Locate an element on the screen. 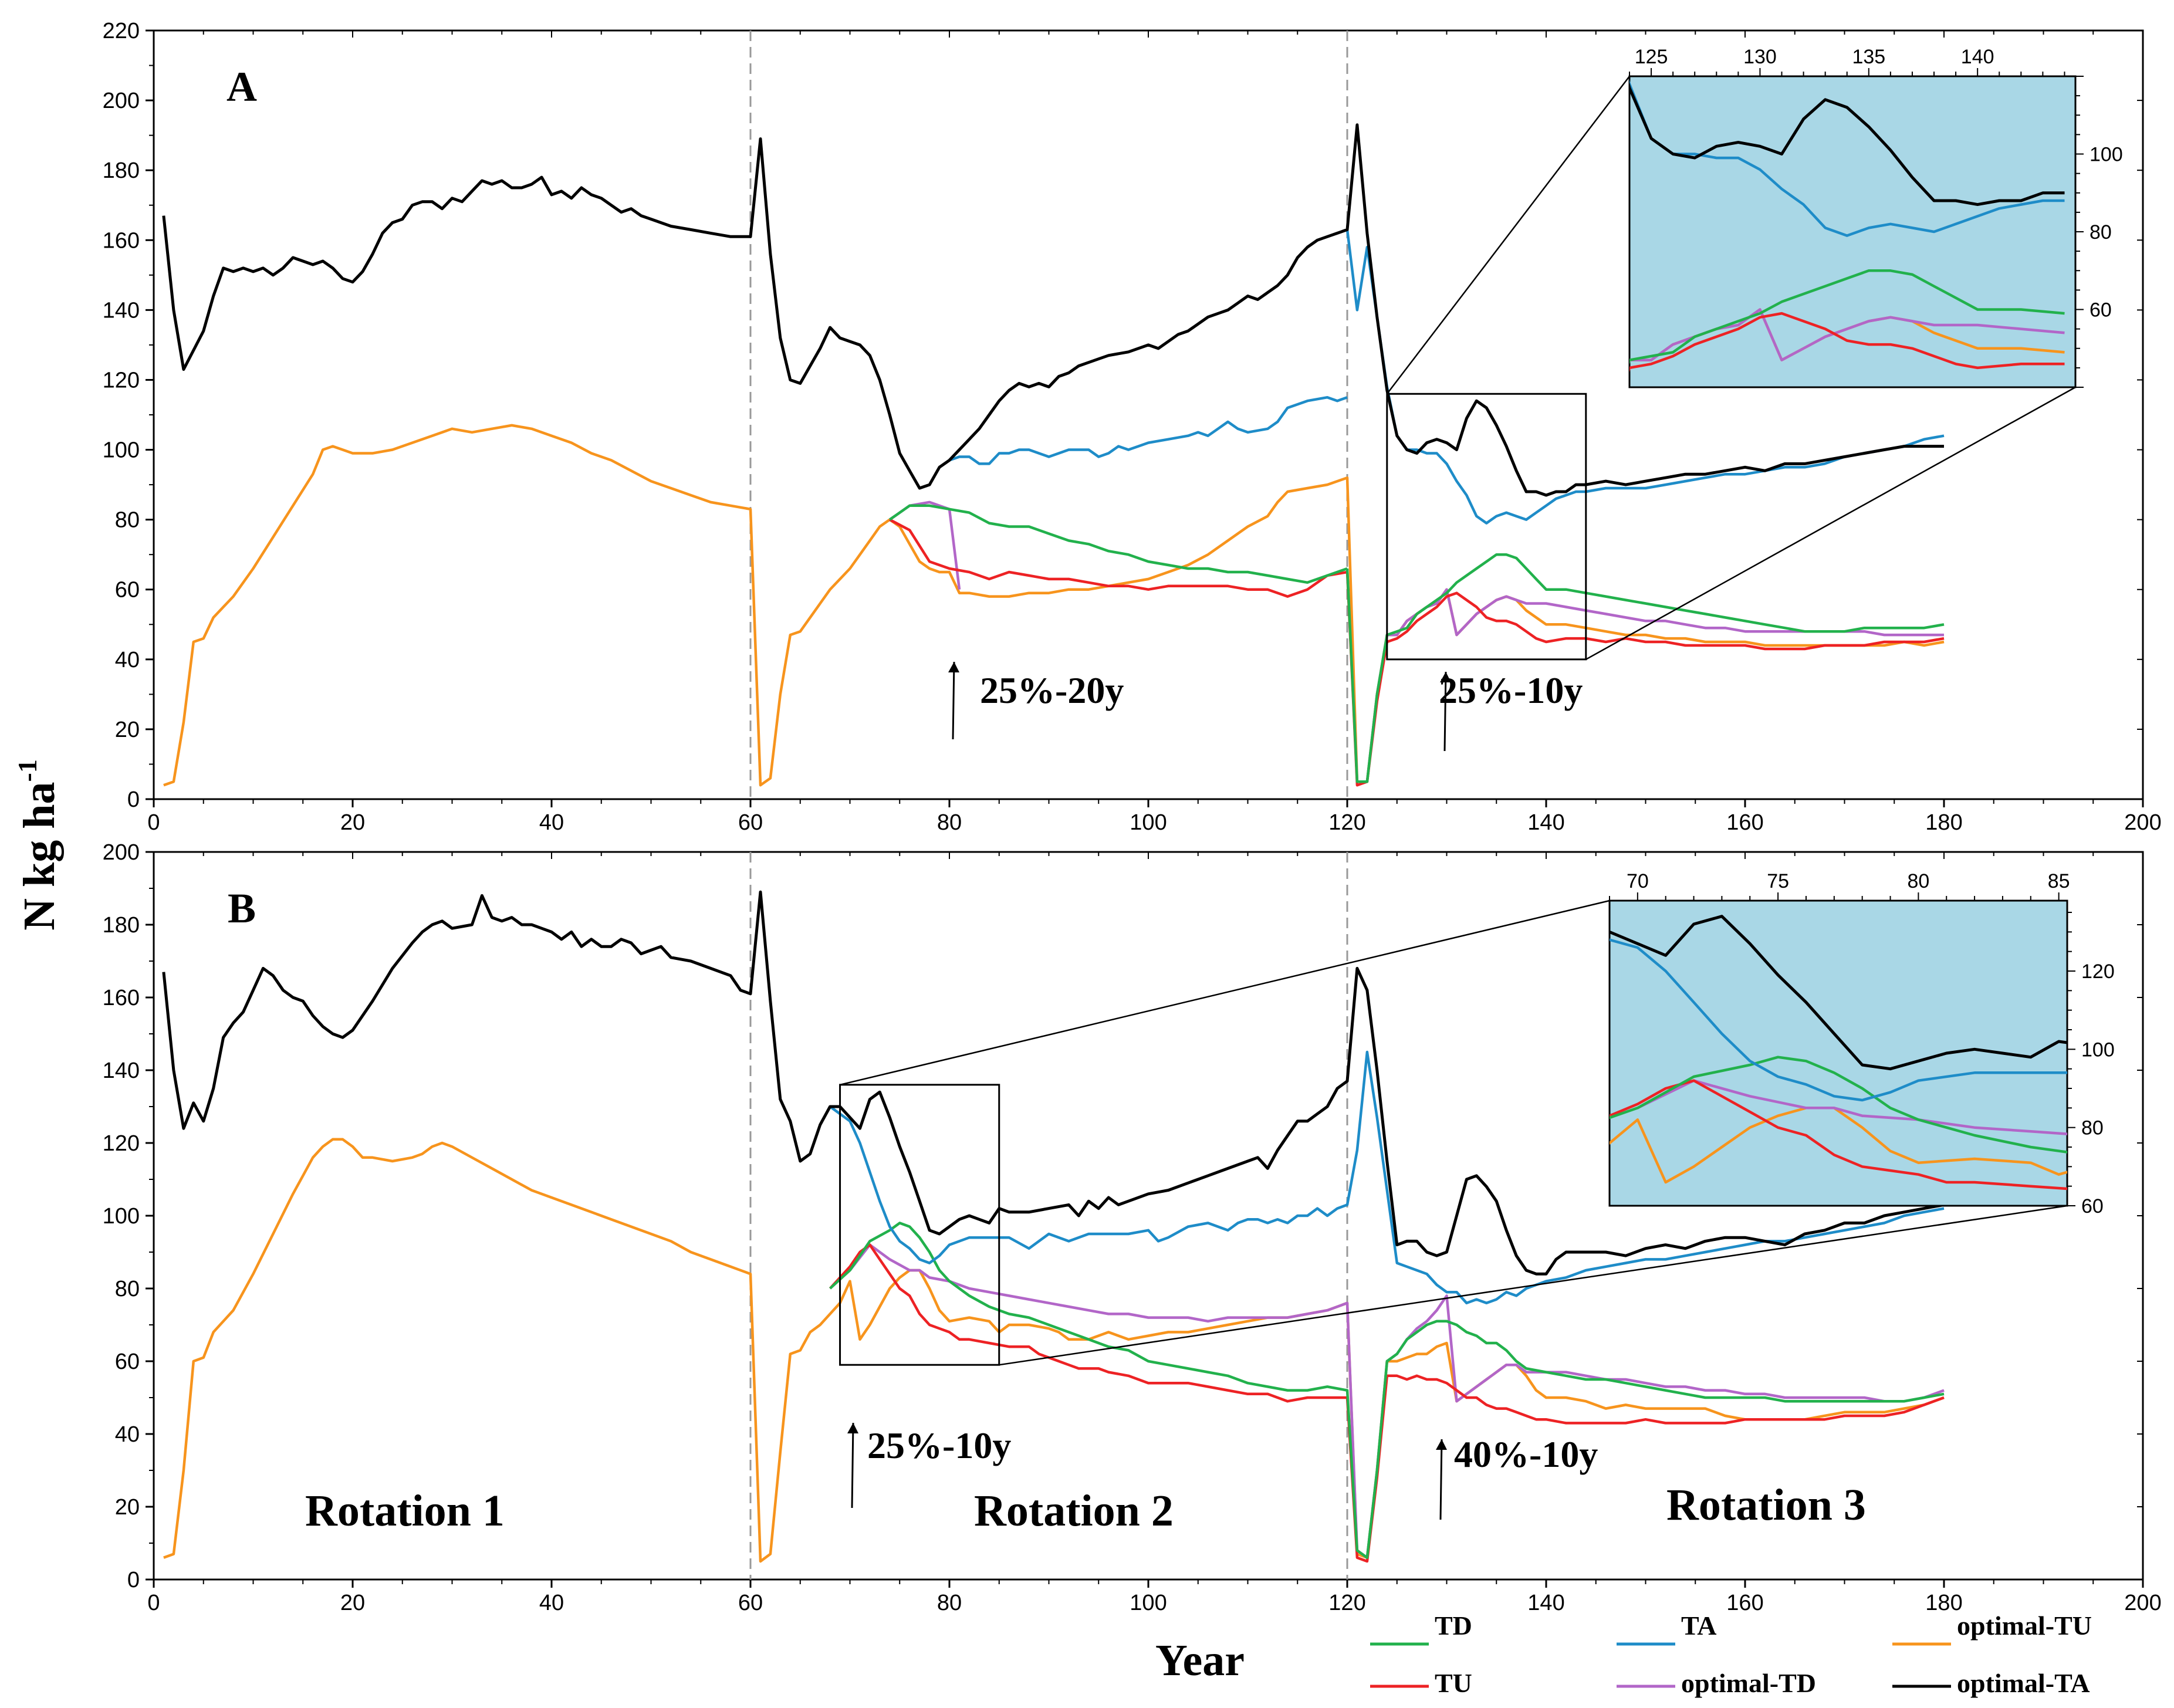 This screenshot has width=2174, height=1708. legend-label-TD: TD is located at coordinates (1453, 1626).